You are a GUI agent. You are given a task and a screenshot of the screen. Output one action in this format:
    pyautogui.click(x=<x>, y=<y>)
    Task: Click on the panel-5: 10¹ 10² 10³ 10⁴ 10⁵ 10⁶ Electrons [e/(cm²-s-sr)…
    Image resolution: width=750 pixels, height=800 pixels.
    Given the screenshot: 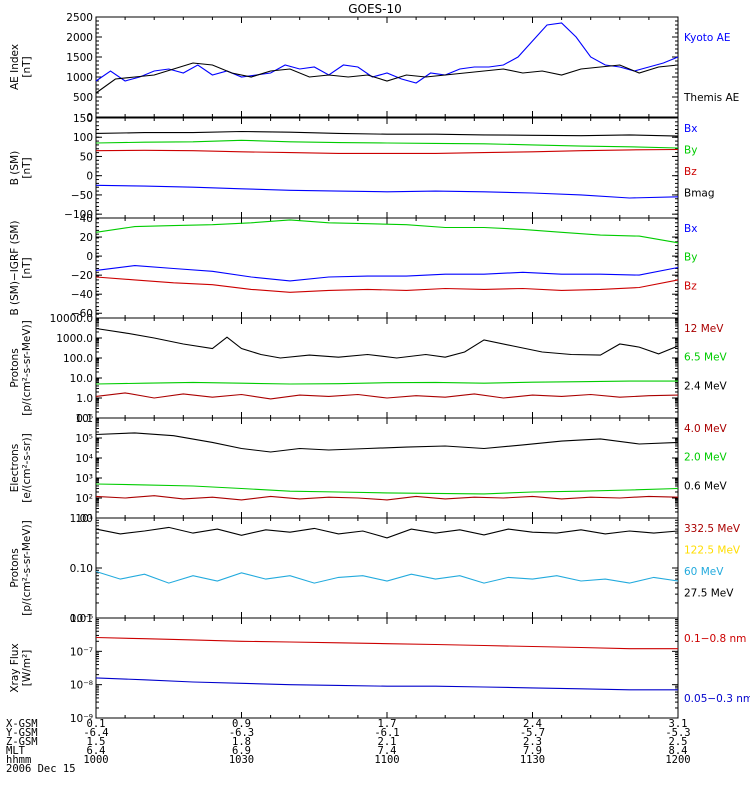 What is the action you would take?
    pyautogui.click(x=368, y=469)
    